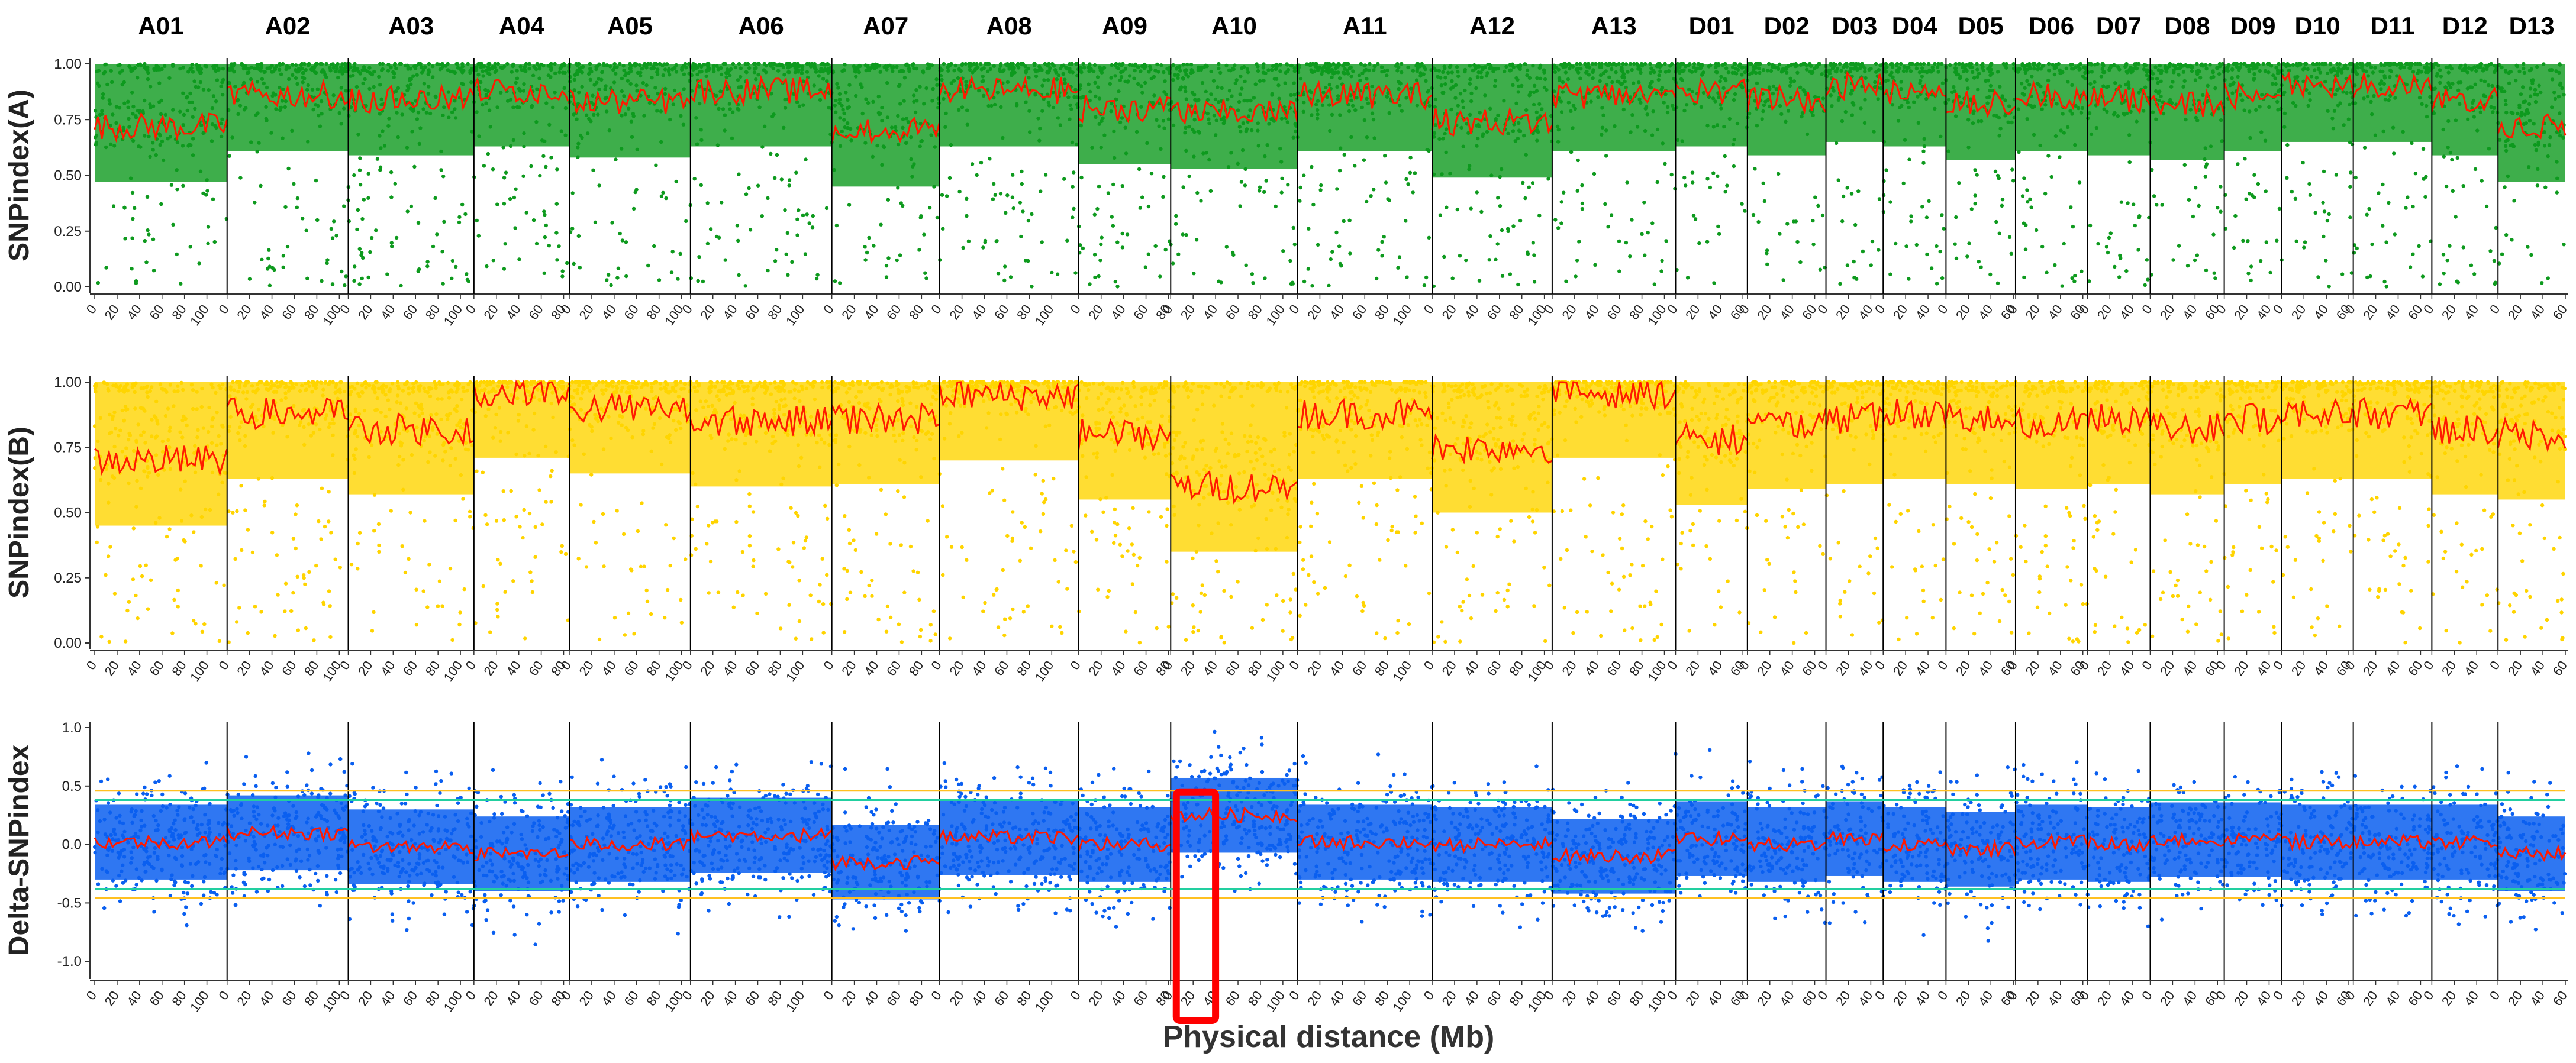 The width and height of the screenshot is (2576, 1063). Describe the element at coordinates (1915, 26) in the screenshot. I see `chromosome-label-d04: D04` at that location.